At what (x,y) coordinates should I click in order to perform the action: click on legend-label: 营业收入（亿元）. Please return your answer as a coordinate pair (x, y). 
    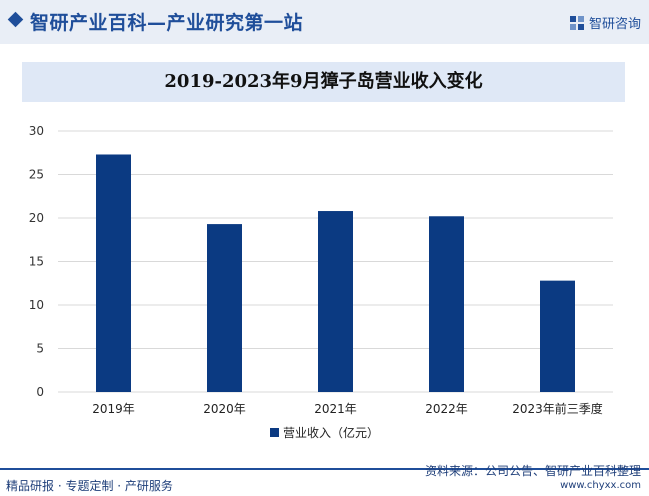
    Looking at the image, I should click on (331, 432).